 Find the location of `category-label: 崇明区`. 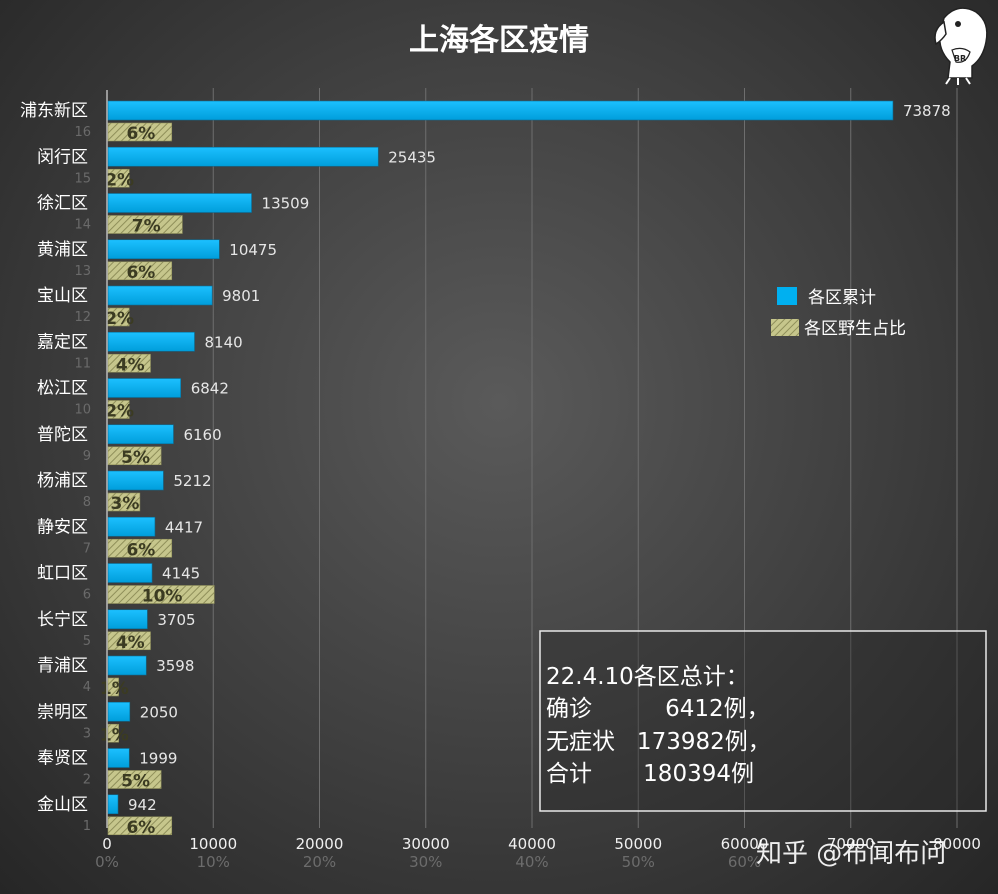

category-label: 崇明区 is located at coordinates (62, 712).